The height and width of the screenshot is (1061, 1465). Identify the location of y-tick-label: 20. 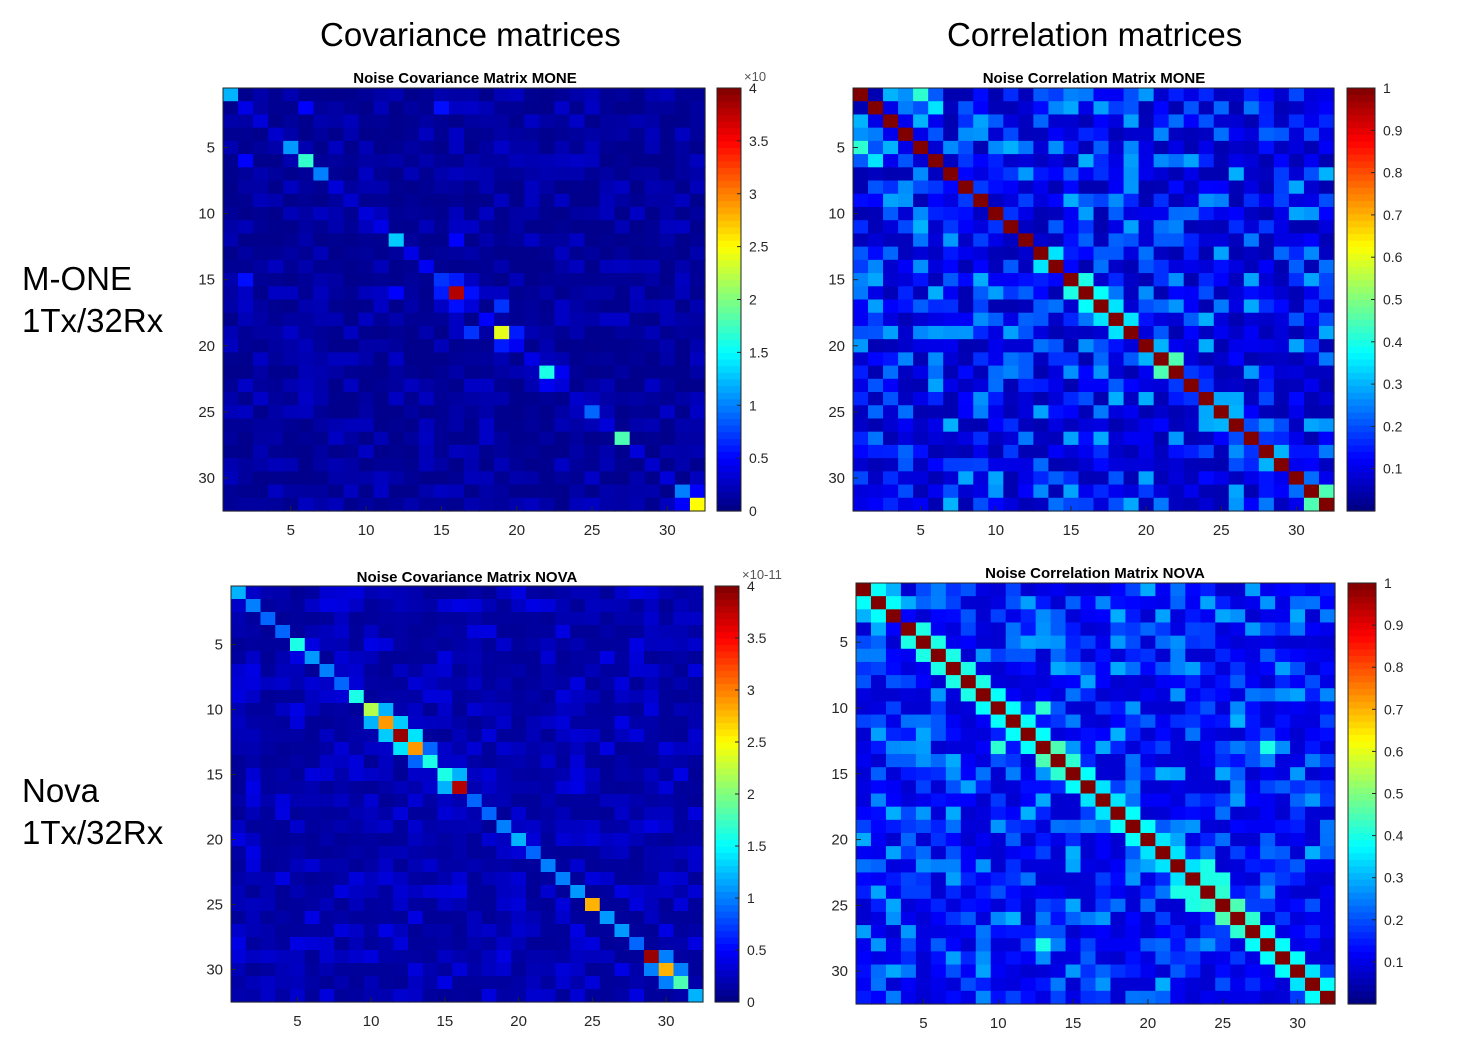
(214, 840).